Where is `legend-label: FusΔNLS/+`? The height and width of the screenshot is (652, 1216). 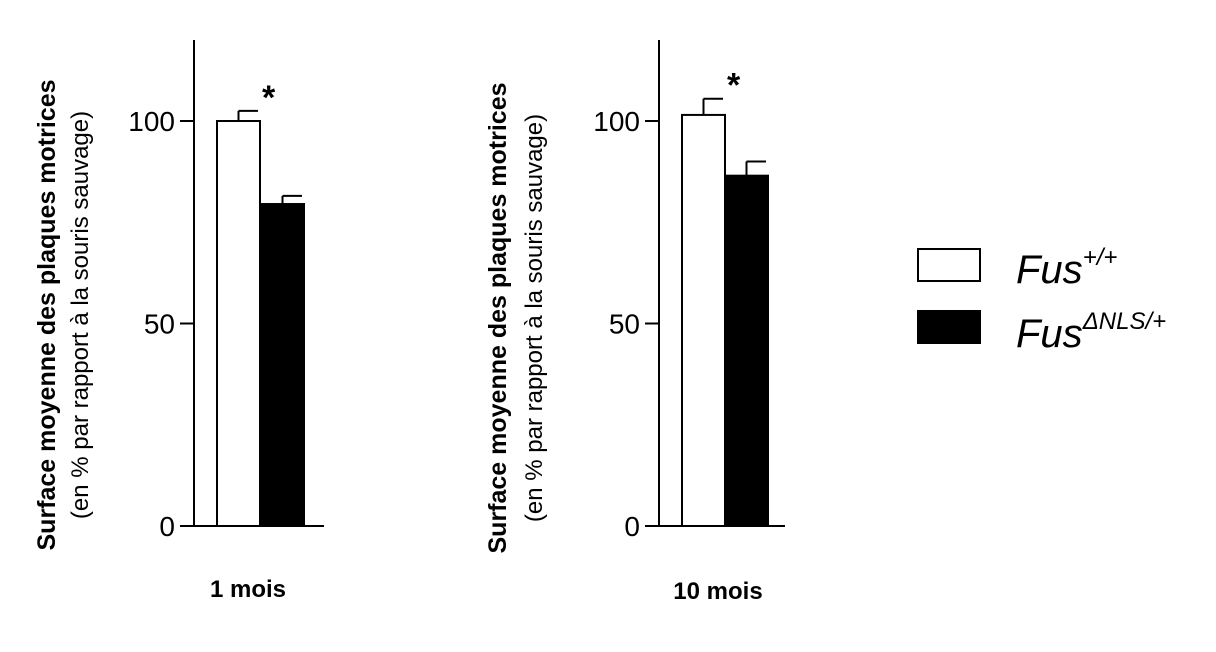
legend-label: FusΔNLS/+ is located at coordinates (1091, 332).